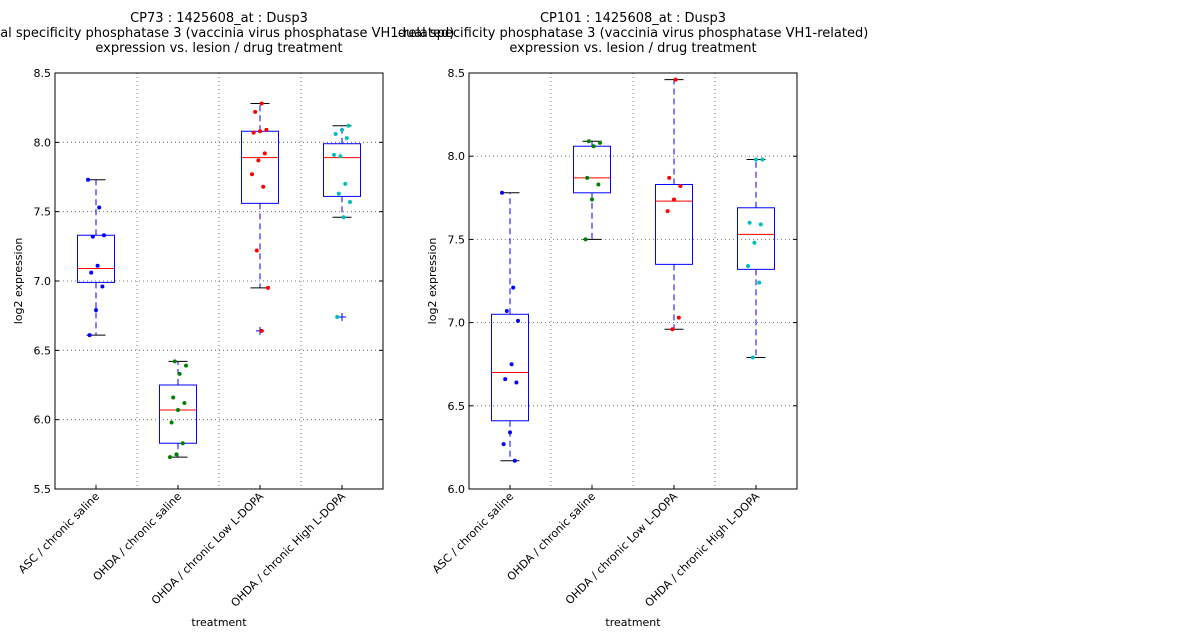  Describe the element at coordinates (43, 281) in the screenshot. I see `y-tick-label: 7.0` at that location.